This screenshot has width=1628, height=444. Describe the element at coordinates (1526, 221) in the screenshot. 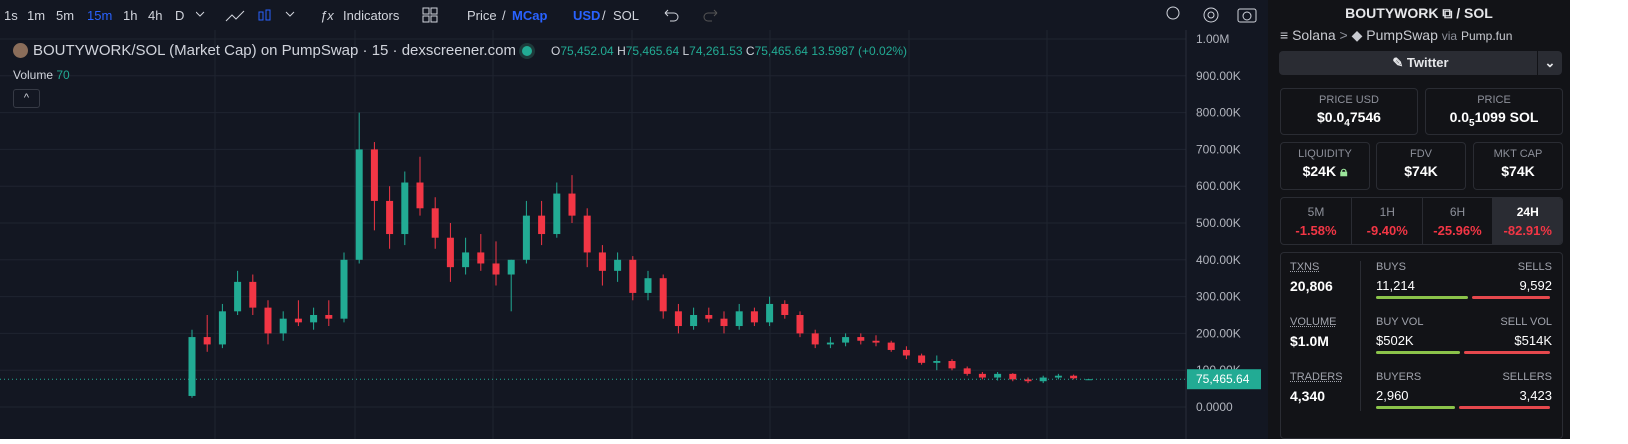

I see `tab: 24H -82.91%` at that location.